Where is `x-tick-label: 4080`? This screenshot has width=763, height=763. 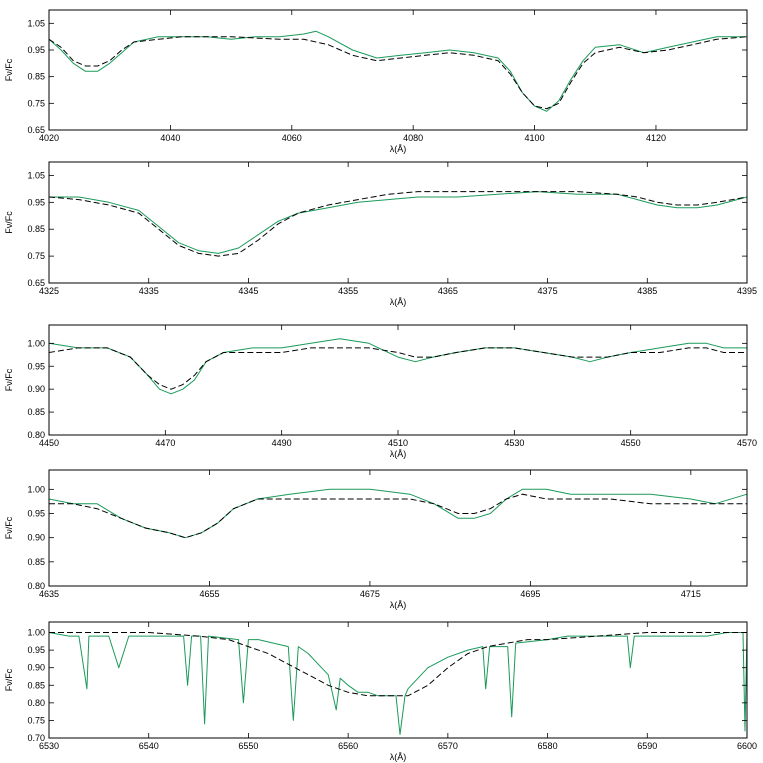 x-tick-label: 4080 is located at coordinates (413, 138).